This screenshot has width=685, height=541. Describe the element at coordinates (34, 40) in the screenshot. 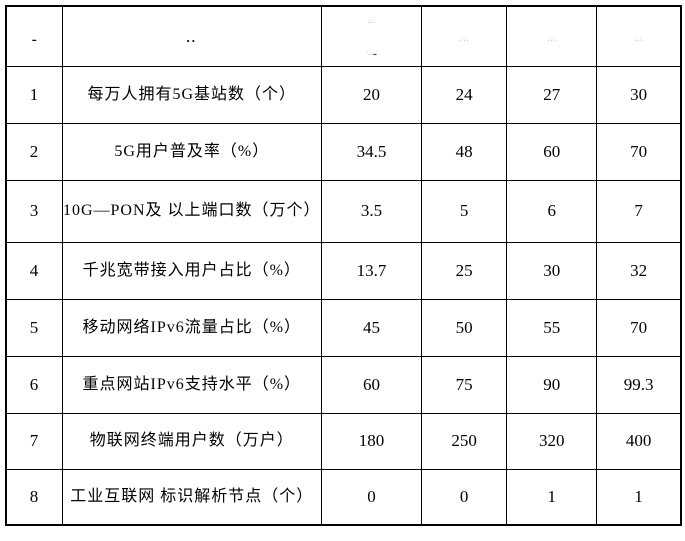

I see `header-no-mark: -` at that location.